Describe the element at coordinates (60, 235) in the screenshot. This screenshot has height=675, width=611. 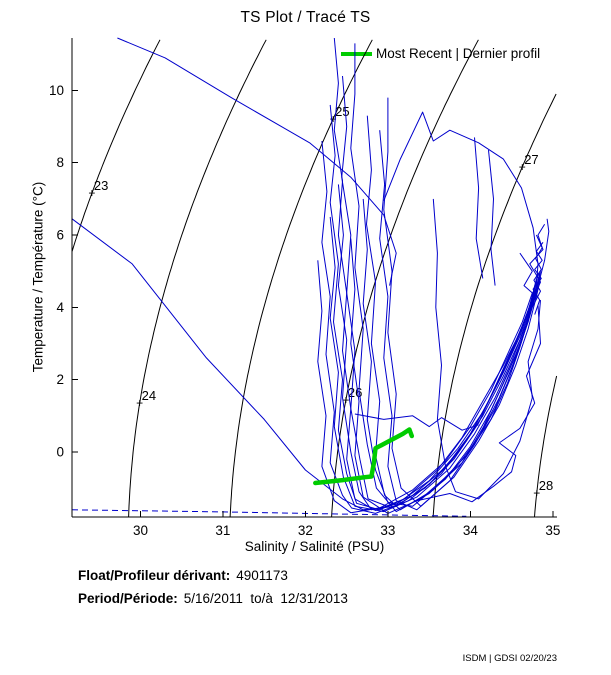
I see `y-tick-label: 6` at that location.